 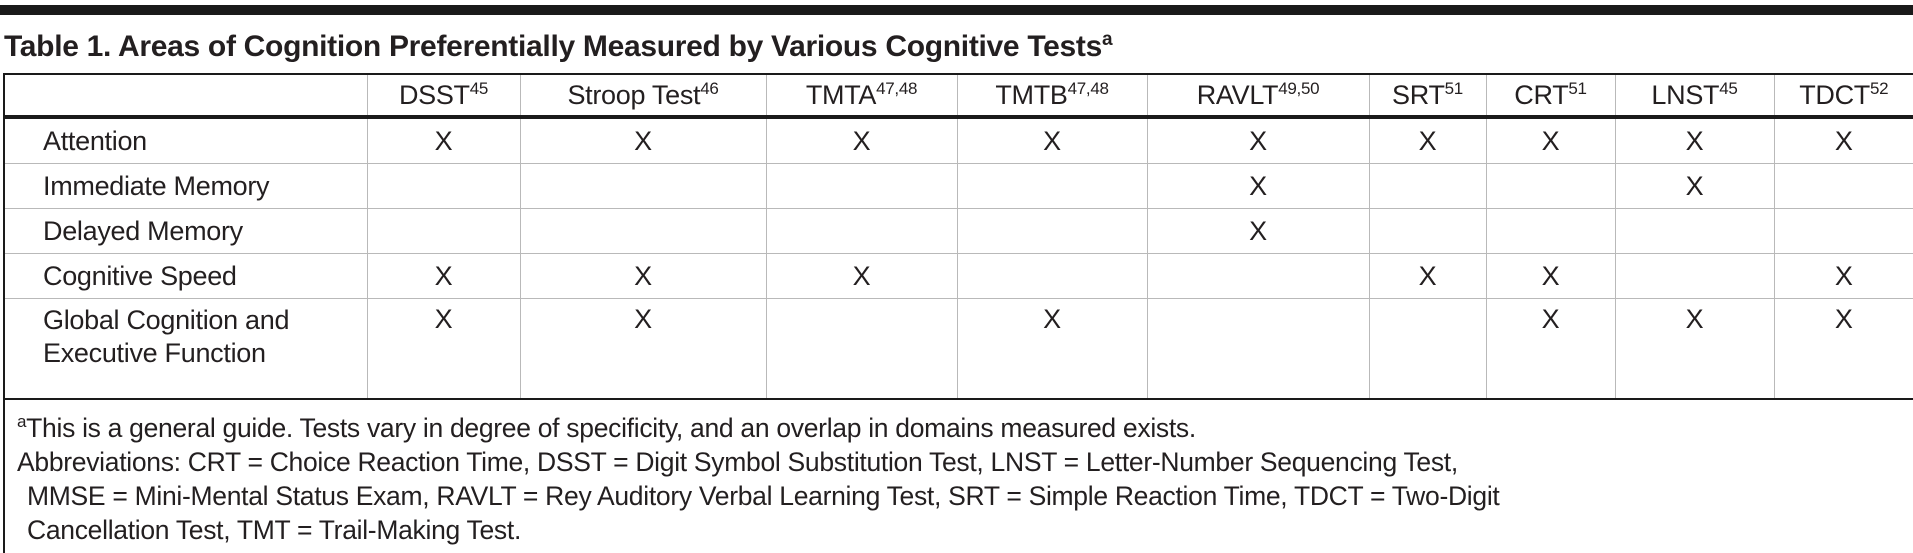 What do you see at coordinates (185, 96) in the screenshot?
I see `corner-cell` at bounding box center [185, 96].